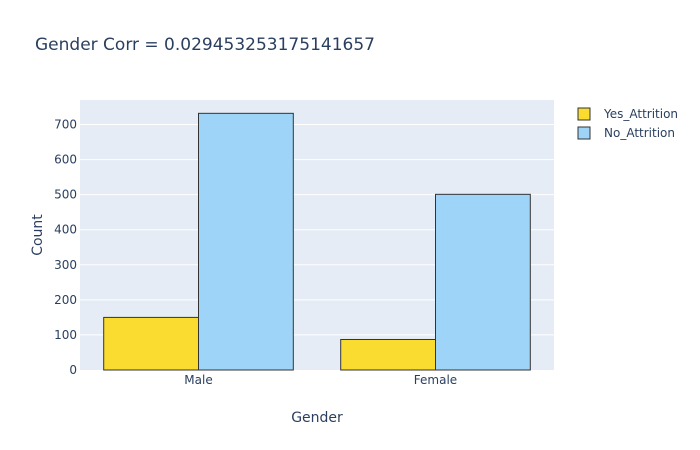 Image resolution: width=700 pixels, height=450 pixels. What do you see at coordinates (65, 125) in the screenshot?
I see `y-tick-label: 700` at bounding box center [65, 125].